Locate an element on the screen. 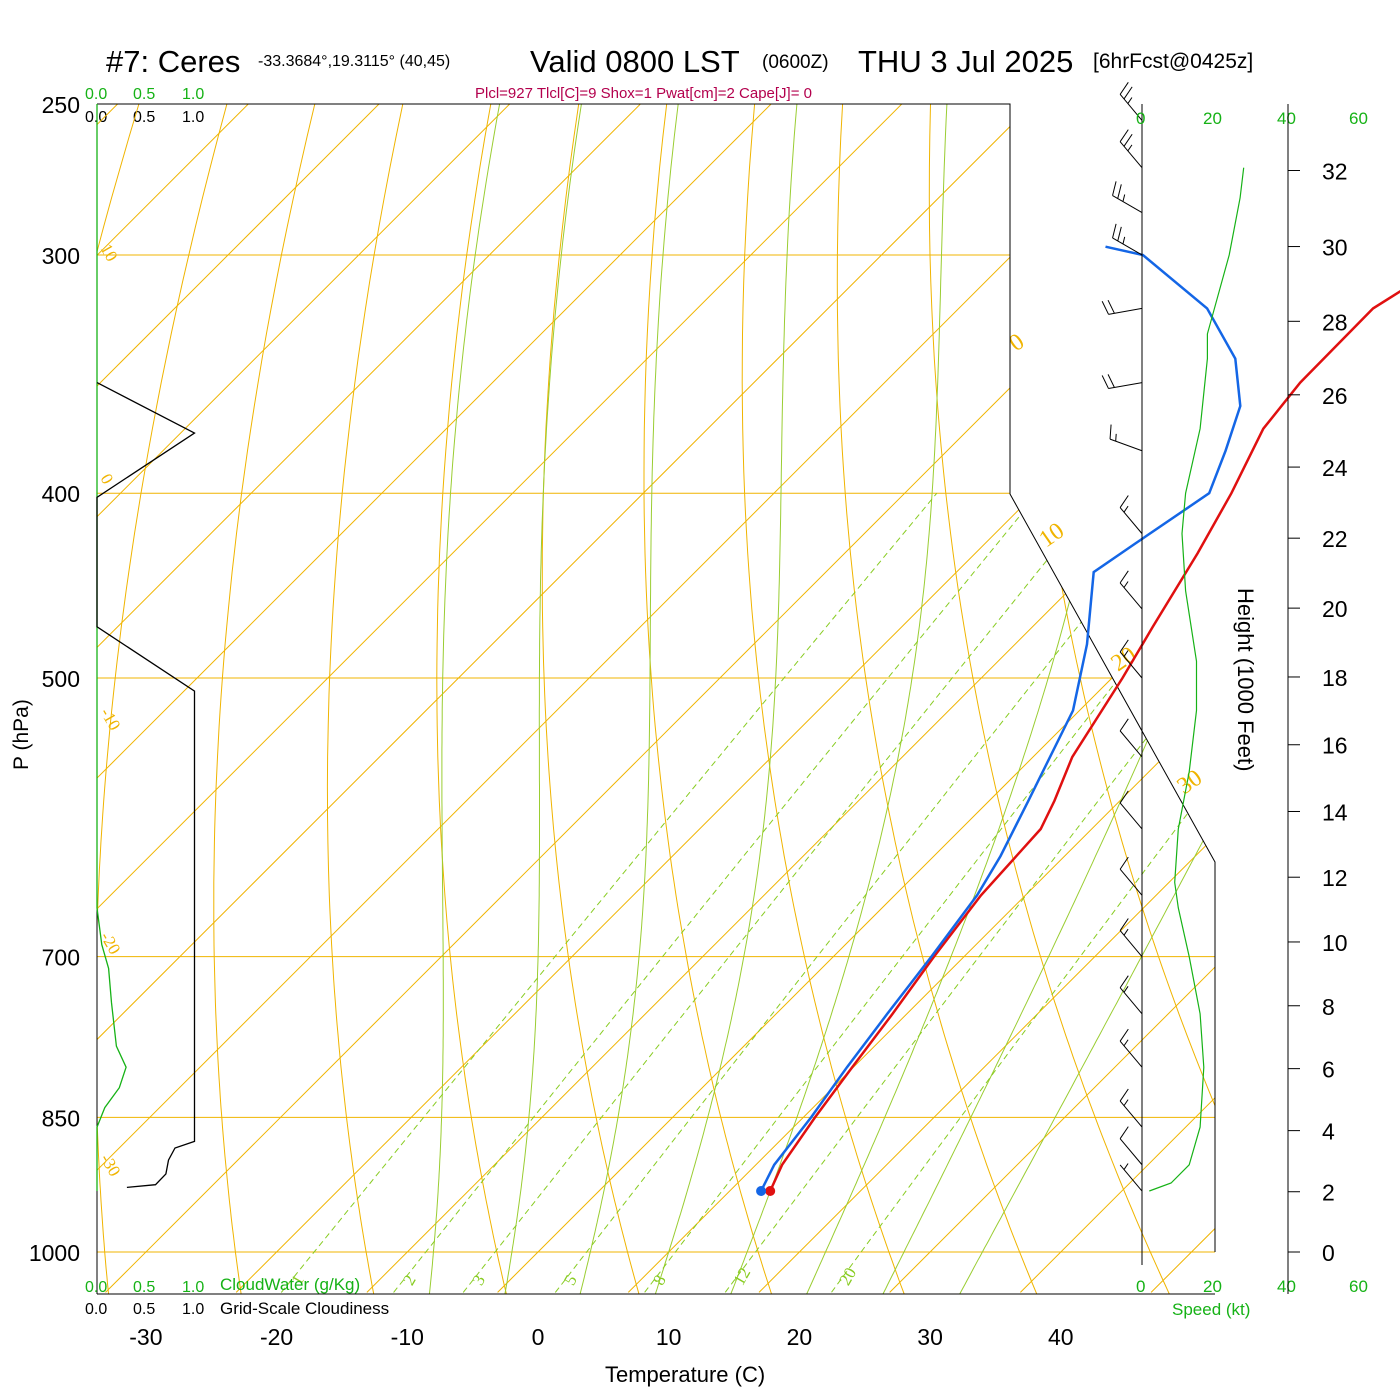  temperature-axis-label: Temperature (C) is located at coordinates (685, 1374).